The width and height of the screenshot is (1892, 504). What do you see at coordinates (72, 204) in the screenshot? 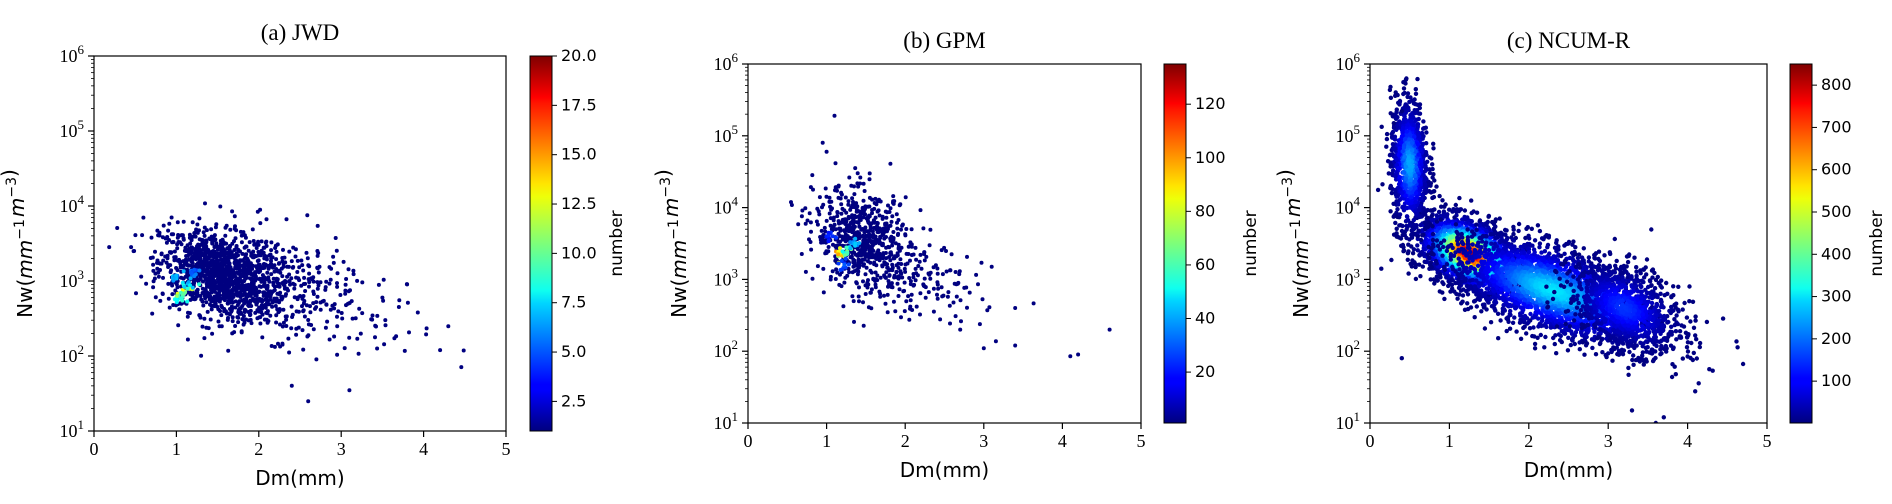
I see `y-tick-label: 10⁴` at bounding box center [72, 204].